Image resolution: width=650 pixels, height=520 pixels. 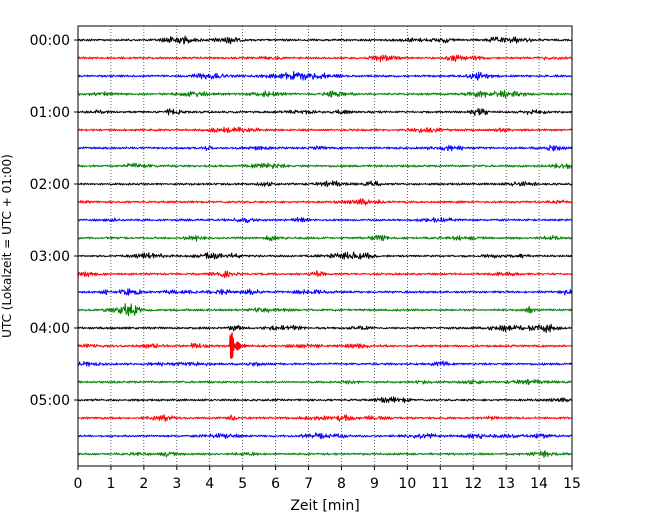 I want to click on x-tick-label: 13, so click(x=506, y=484).